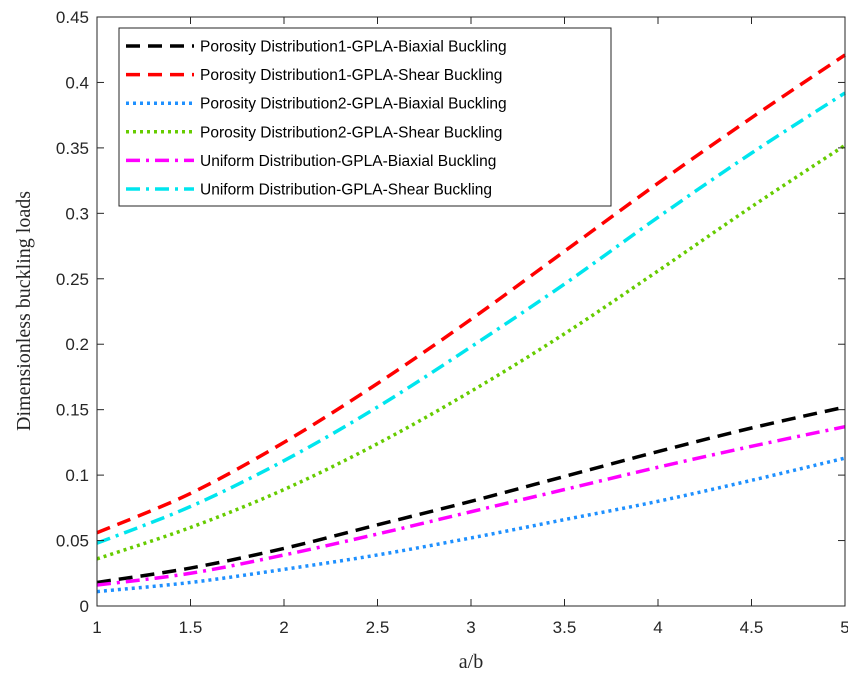  I want to click on y-tick-label: 0.4, so click(77, 82).